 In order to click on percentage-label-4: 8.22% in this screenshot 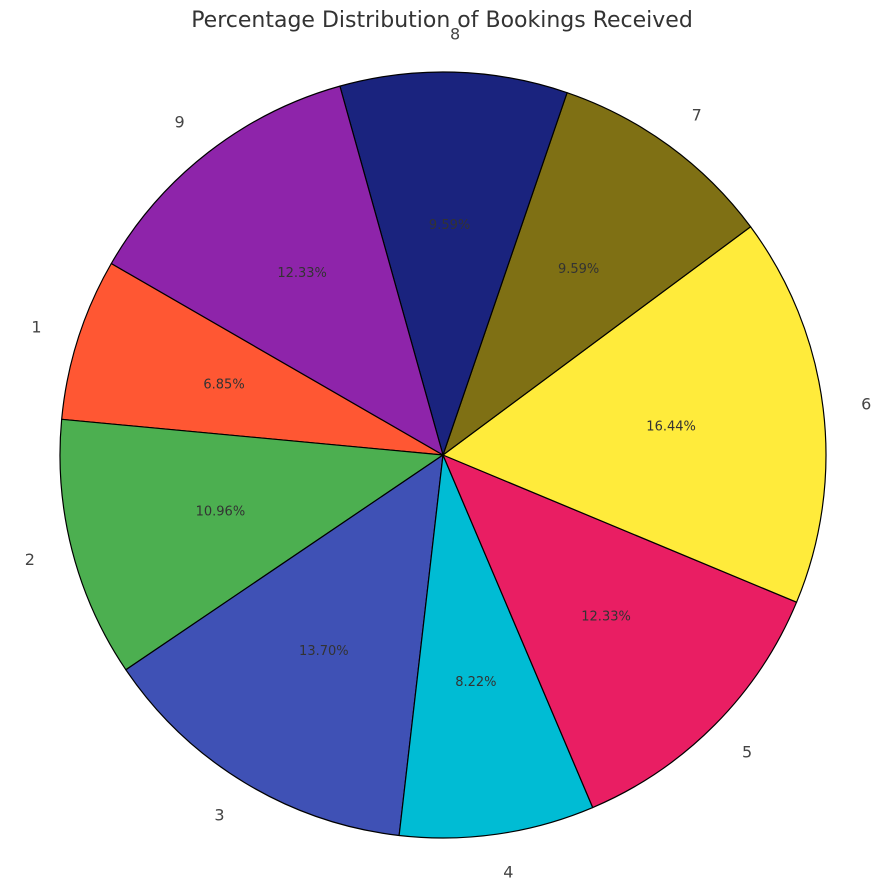, I will do `click(475, 682)`.